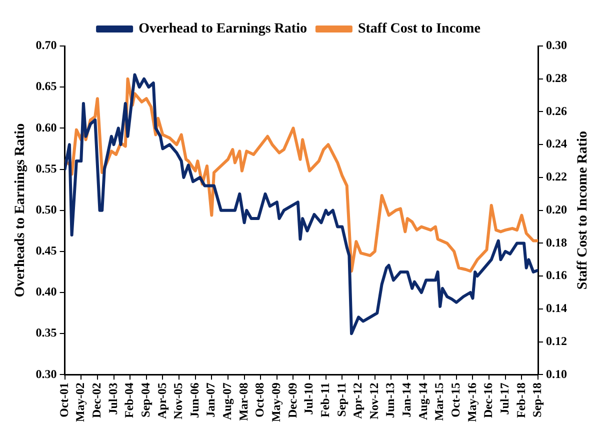  What do you see at coordinates (46, 373) in the screenshot?
I see `y-tick-label: 0.30` at bounding box center [46, 373].